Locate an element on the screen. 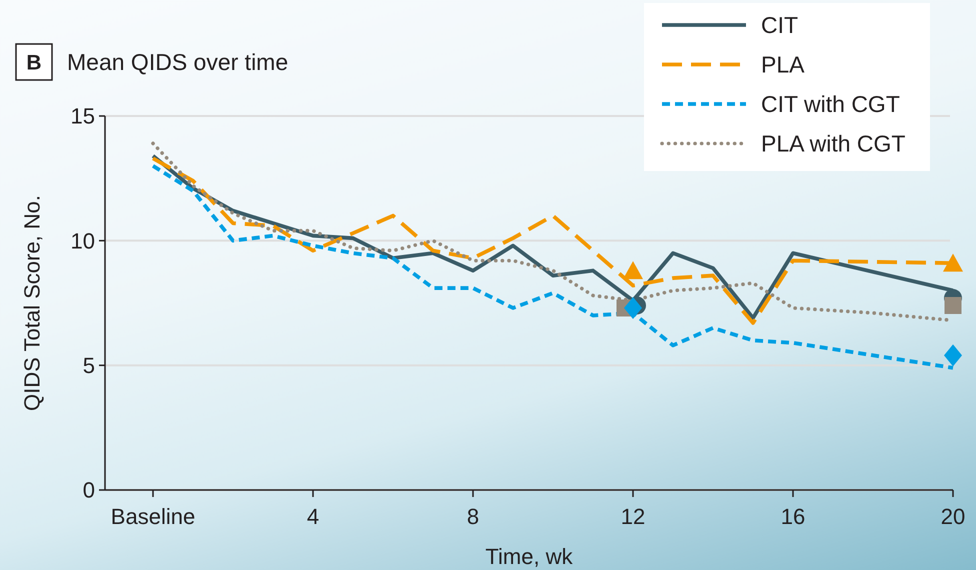 The height and width of the screenshot is (570, 976). legend-label: CIT is located at coordinates (779, 25).